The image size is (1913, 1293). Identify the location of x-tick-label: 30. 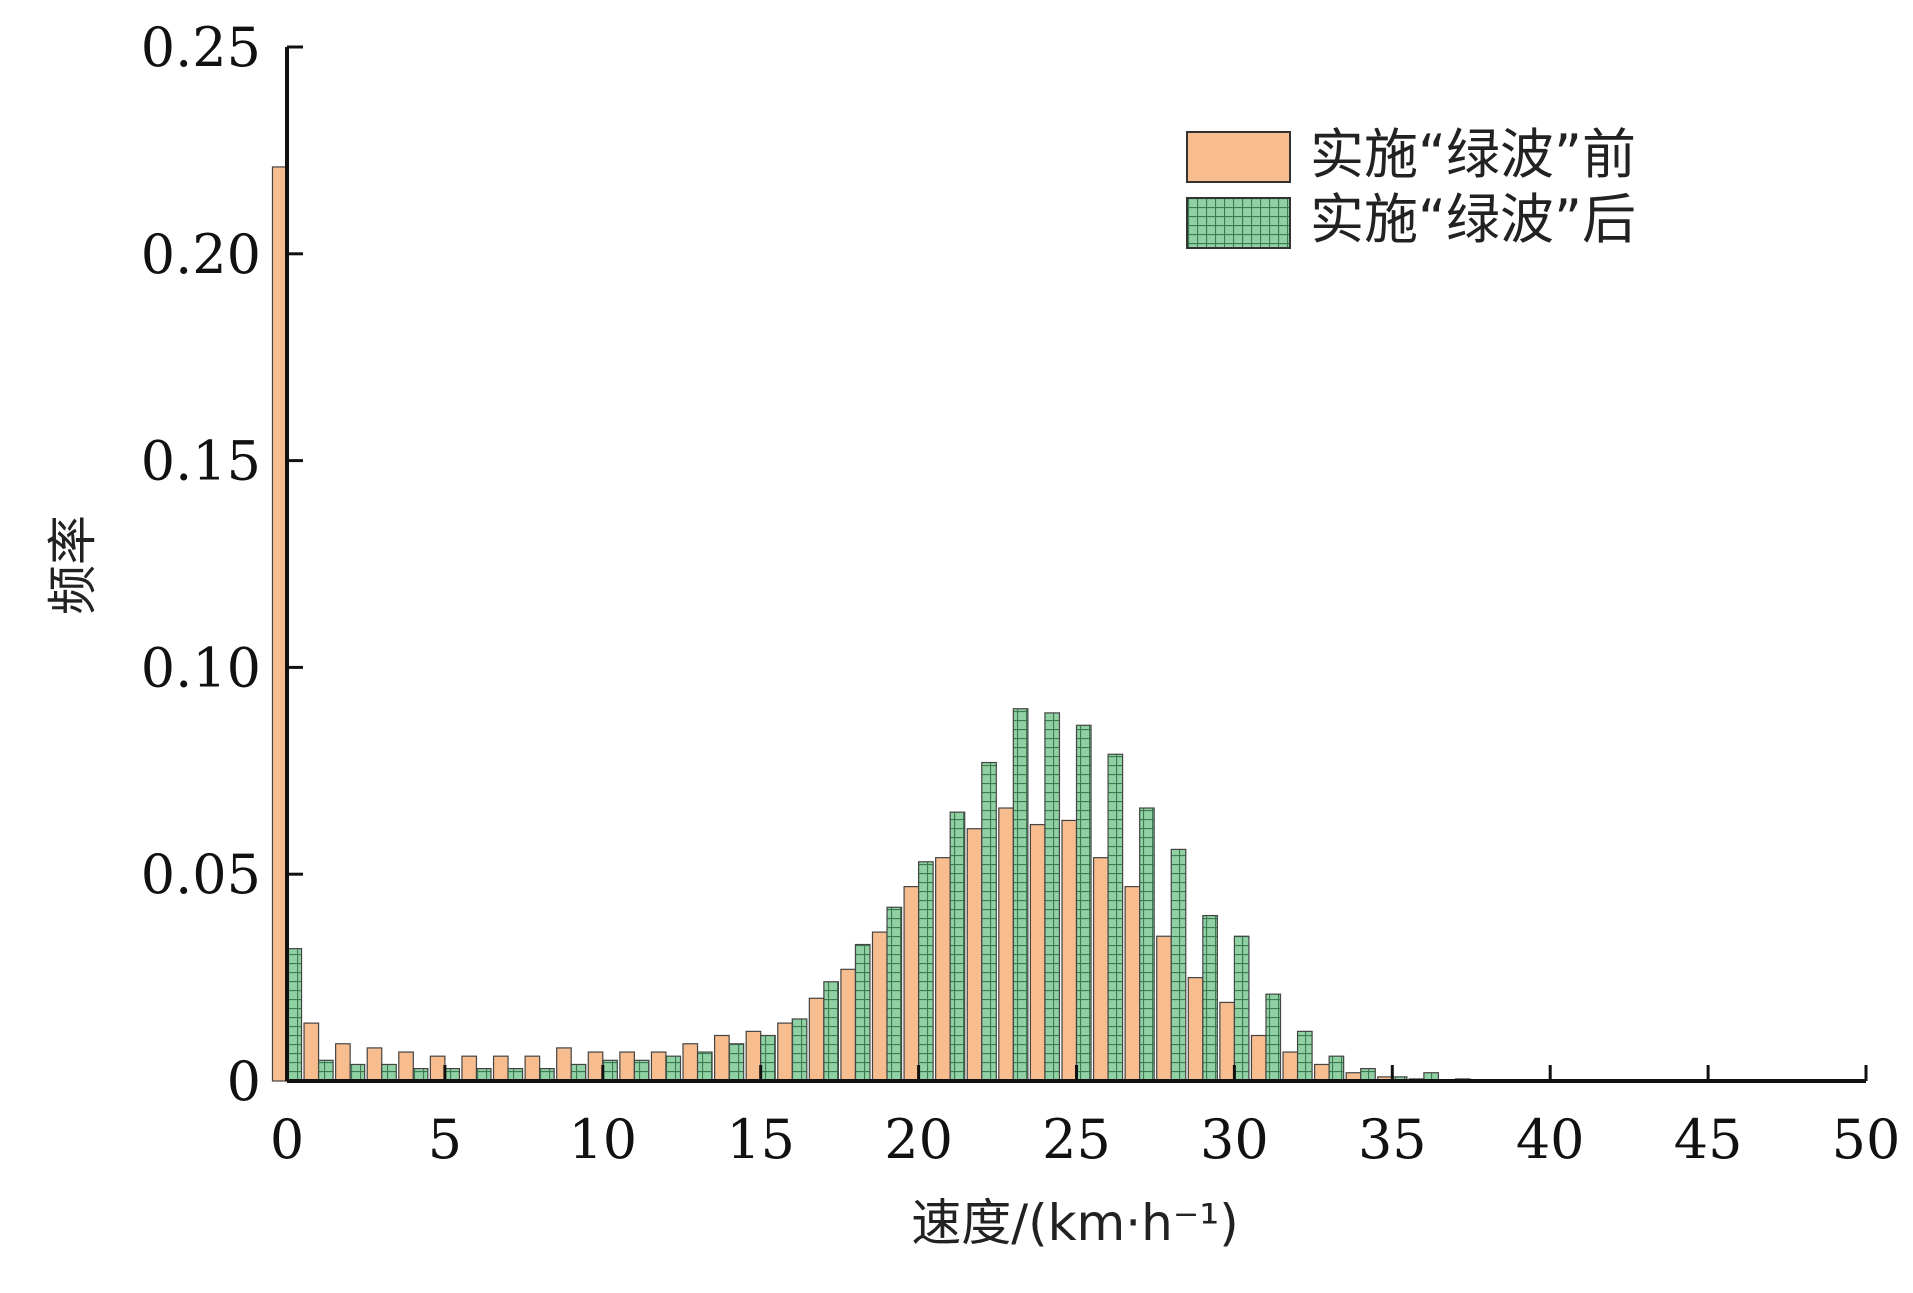
(1234, 1139).